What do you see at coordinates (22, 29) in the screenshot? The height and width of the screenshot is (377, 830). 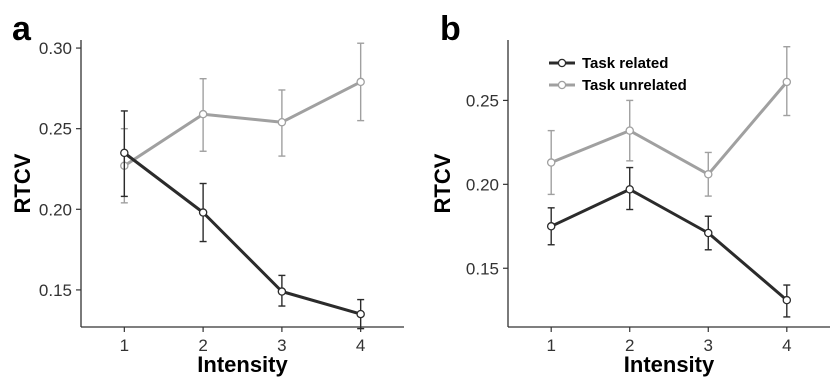 I see `panel-label: a` at bounding box center [22, 29].